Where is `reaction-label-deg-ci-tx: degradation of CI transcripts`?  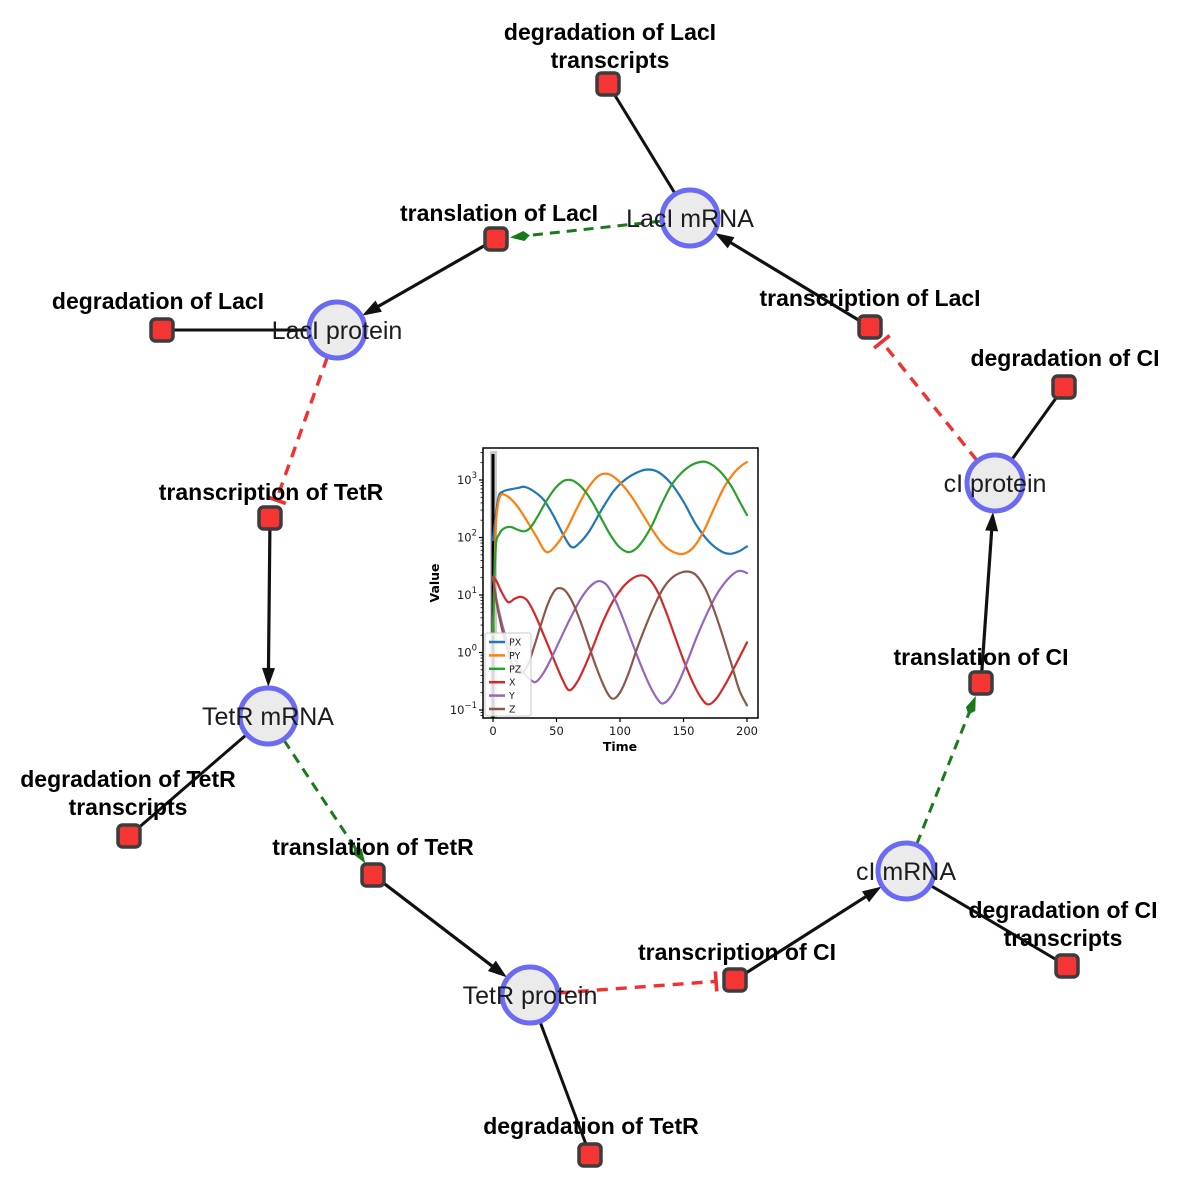 reaction-label-deg-ci-tx: degradation of CI transcripts is located at coordinates (1062, 924).